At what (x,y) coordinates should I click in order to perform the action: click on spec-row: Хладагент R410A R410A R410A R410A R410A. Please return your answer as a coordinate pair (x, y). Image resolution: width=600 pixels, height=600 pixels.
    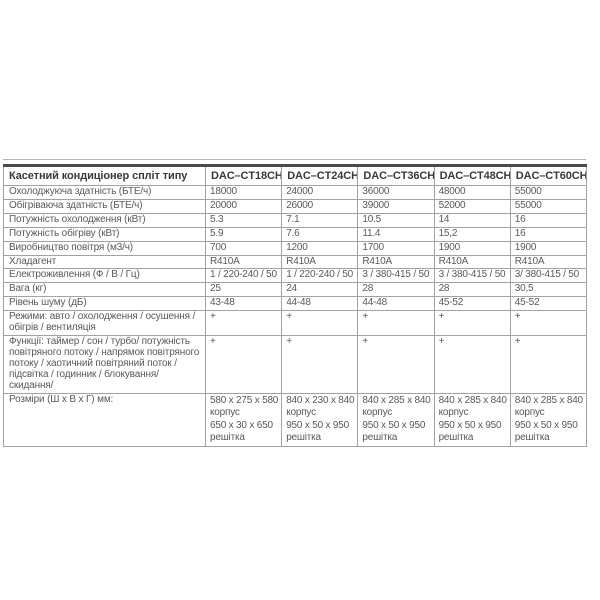
    Looking at the image, I should click on (295, 262).